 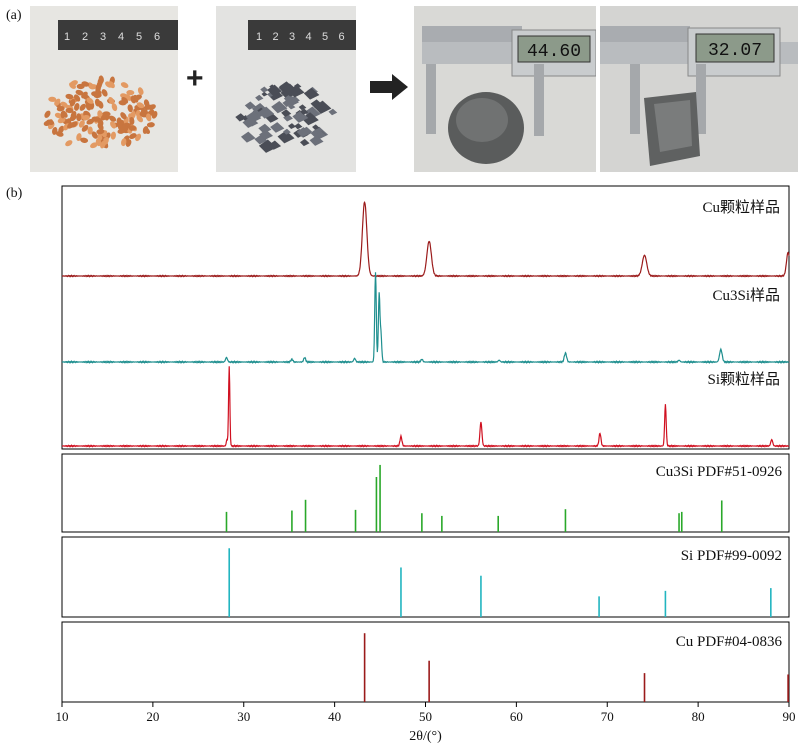 What do you see at coordinates (195, 78) in the screenshot?
I see `plus-operator: +` at bounding box center [195, 78].